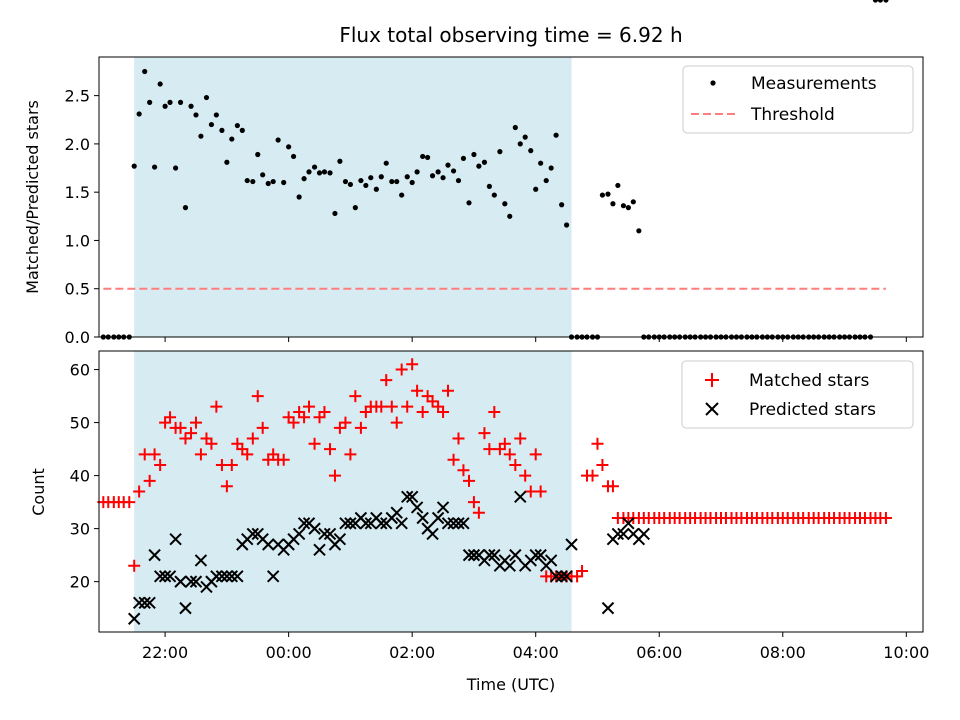  What do you see at coordinates (712, 380) in the screenshot?
I see `legend-matched-marker` at bounding box center [712, 380].